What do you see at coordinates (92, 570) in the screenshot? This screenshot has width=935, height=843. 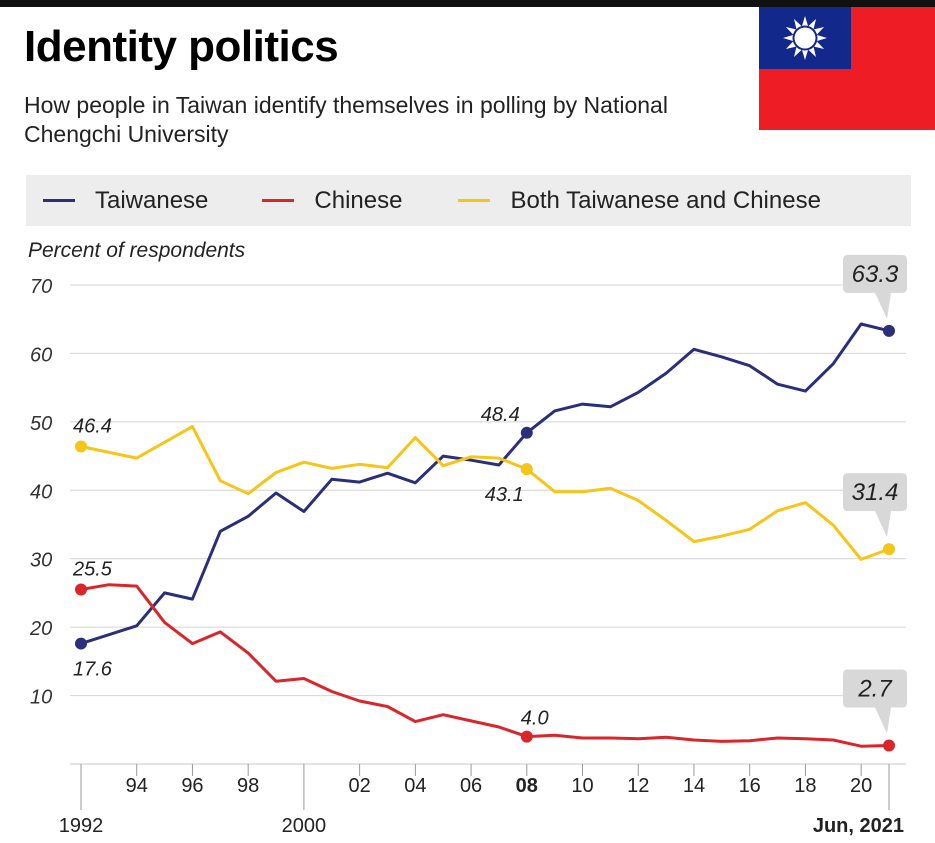 I see `data-value-label: 25.5` at bounding box center [92, 570].